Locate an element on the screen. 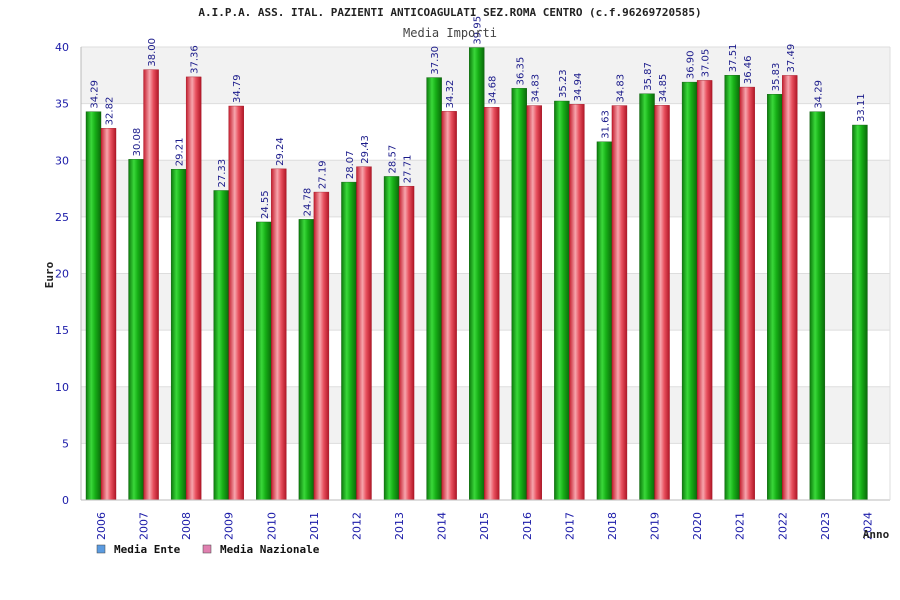  legend-swatch-media-nazionale is located at coordinates (207, 549).